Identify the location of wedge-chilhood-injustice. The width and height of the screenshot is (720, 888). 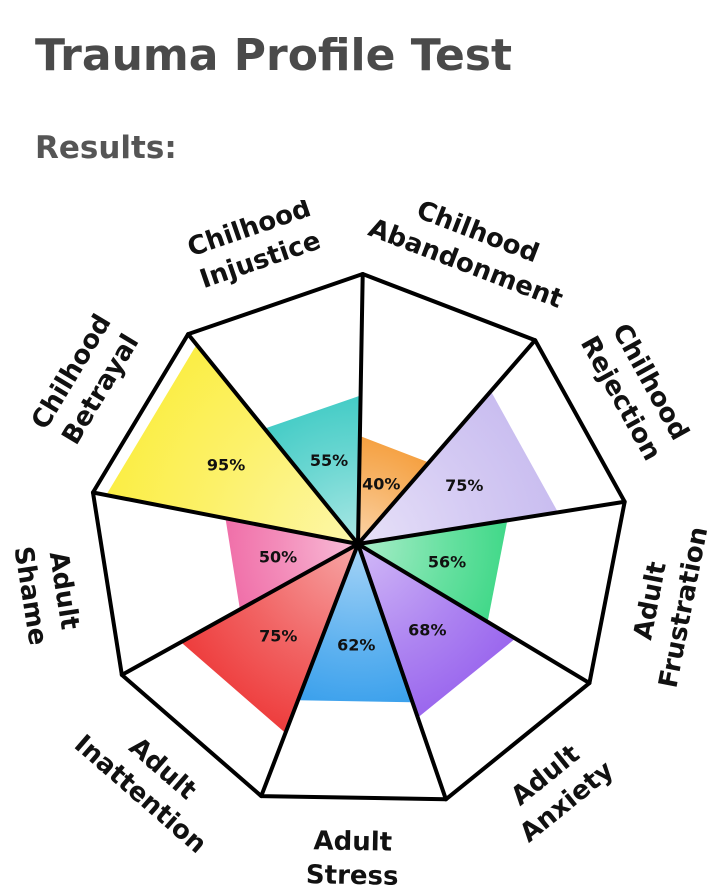
(312, 469).